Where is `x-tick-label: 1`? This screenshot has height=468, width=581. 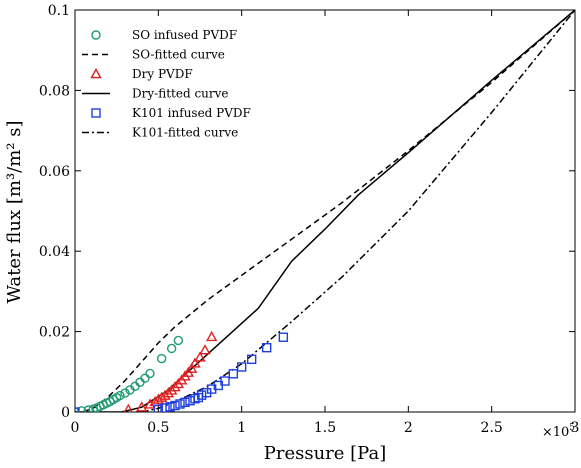
x-tick-label: 1 is located at coordinates (241, 428).